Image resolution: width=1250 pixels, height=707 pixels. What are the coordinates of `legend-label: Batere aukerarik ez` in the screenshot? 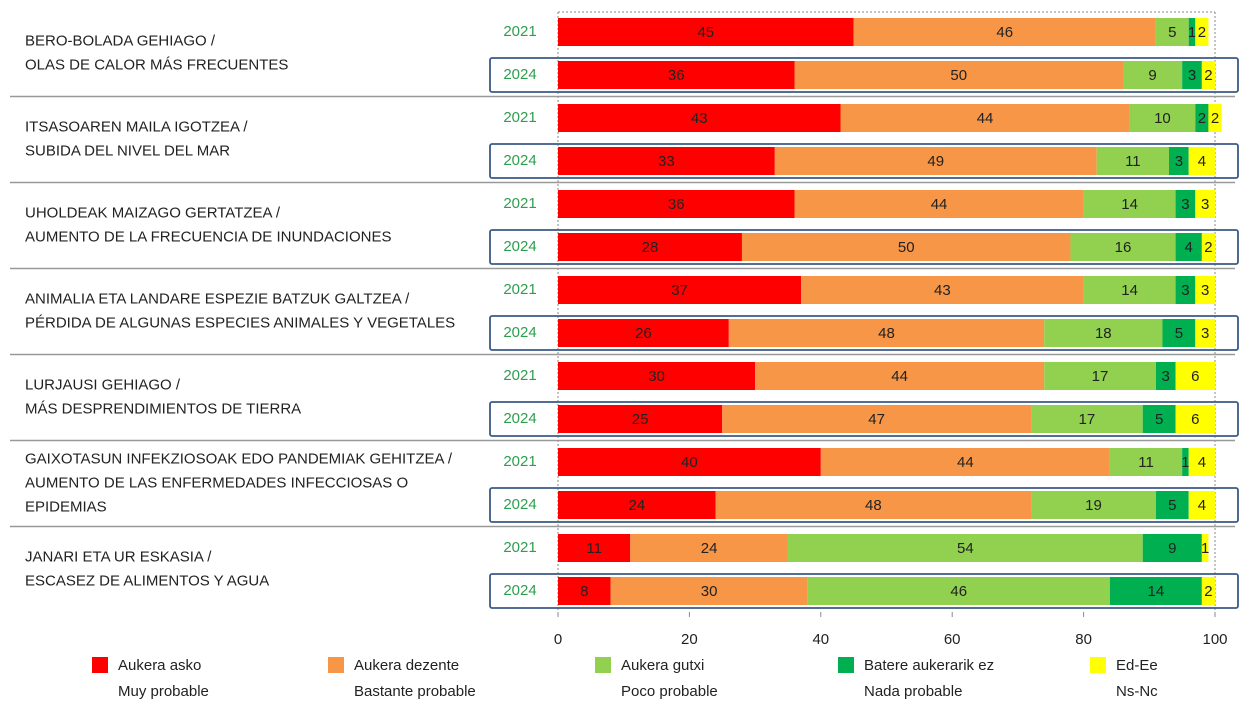 It's located at (929, 665).